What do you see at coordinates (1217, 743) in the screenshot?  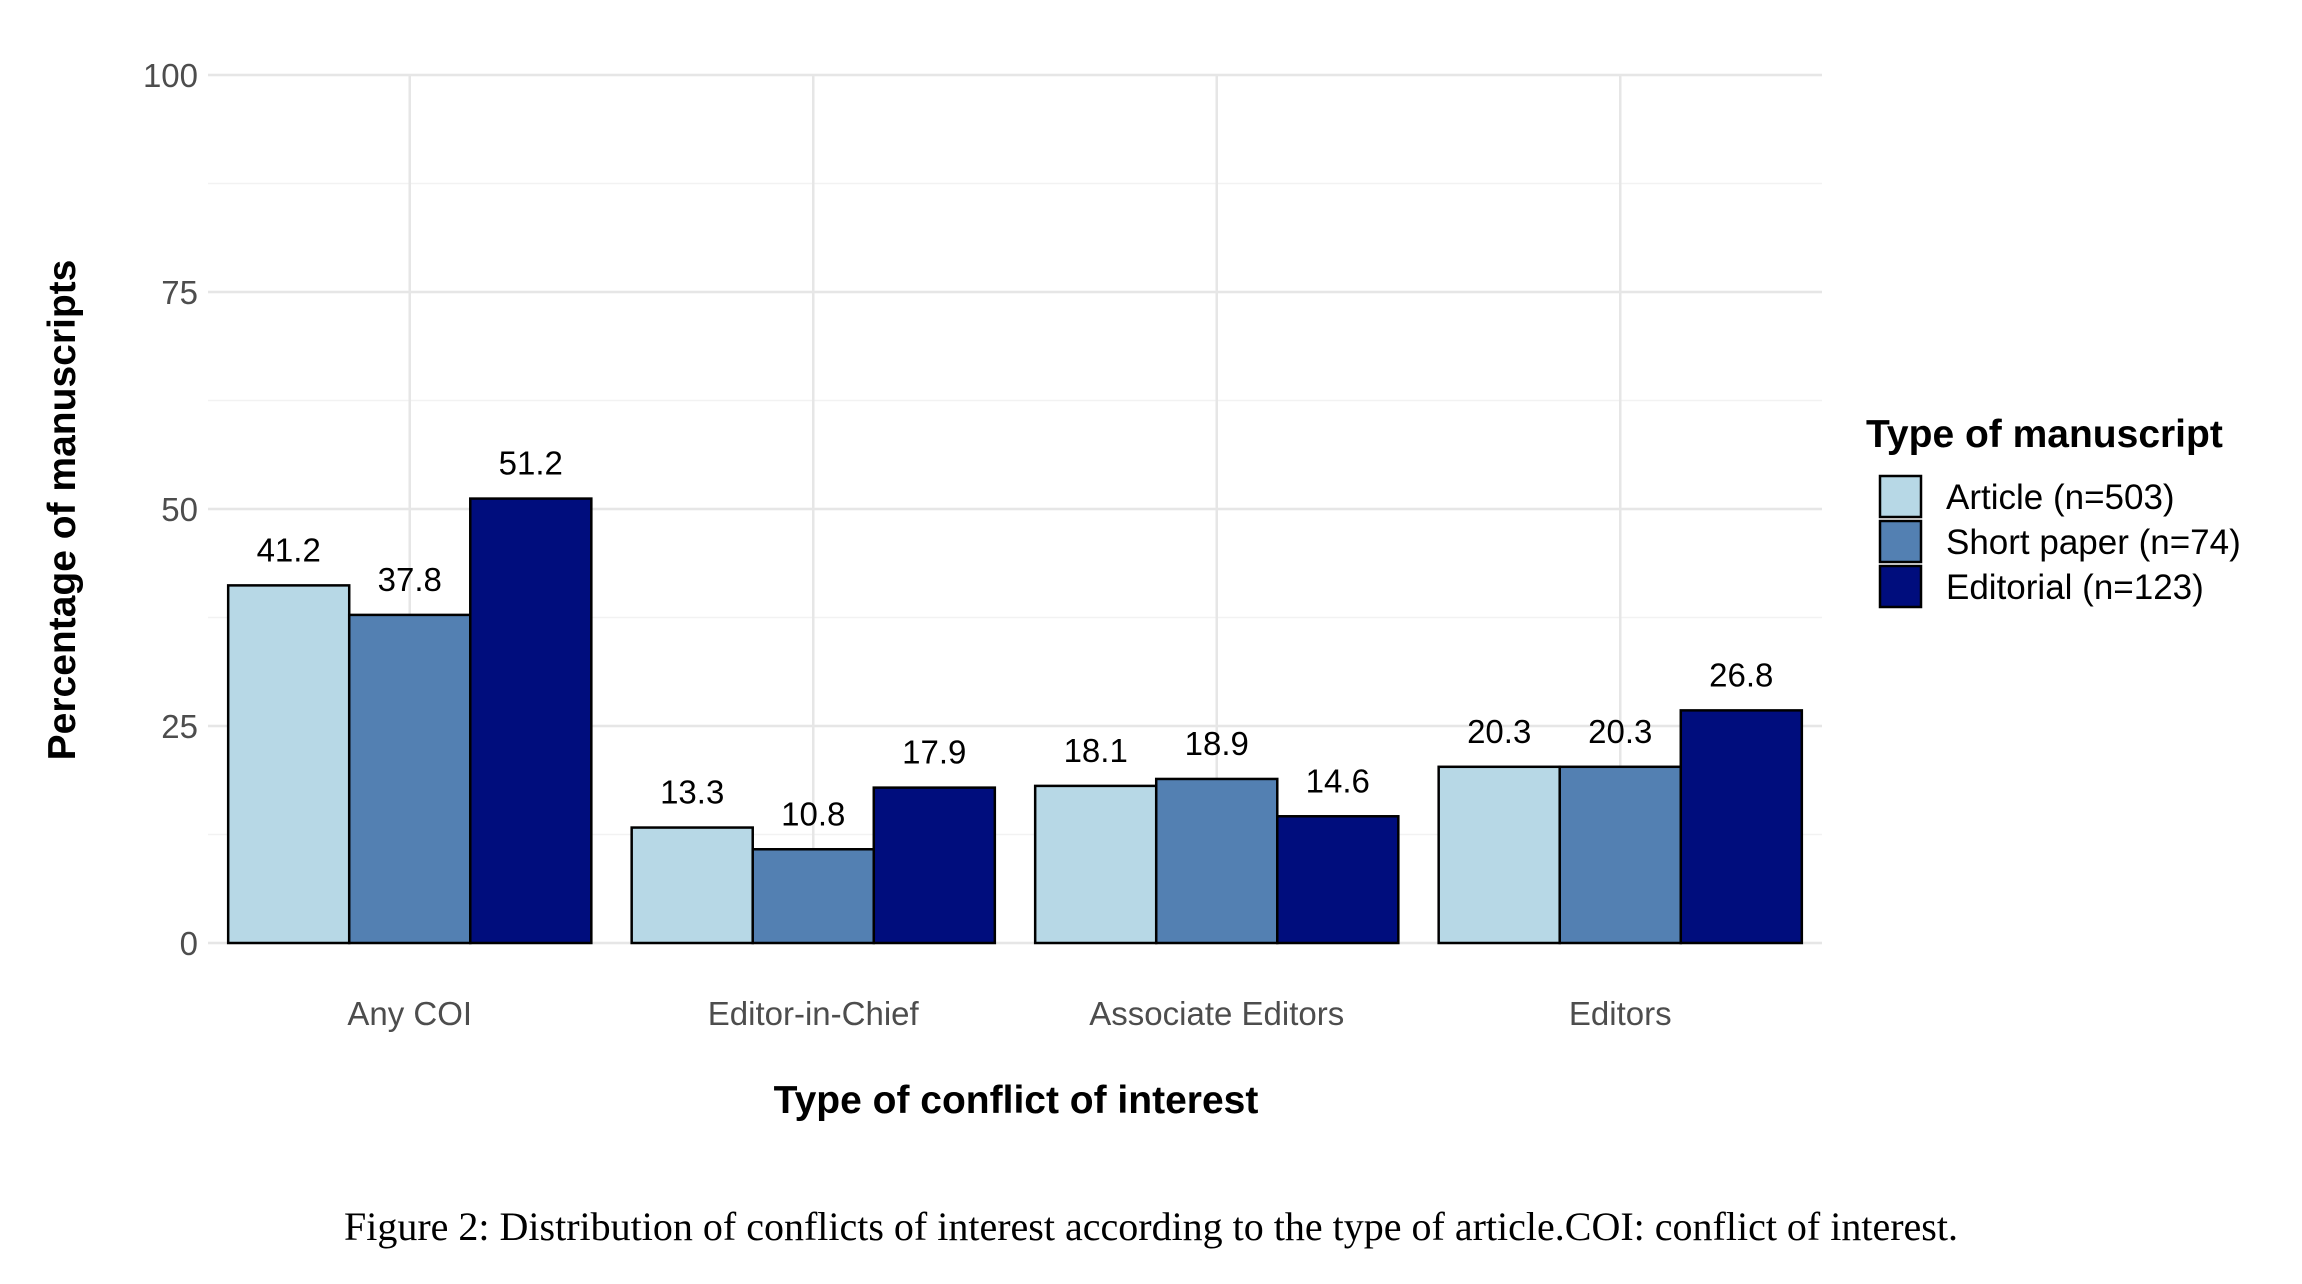 I see `data-label: 18.9` at bounding box center [1217, 743].